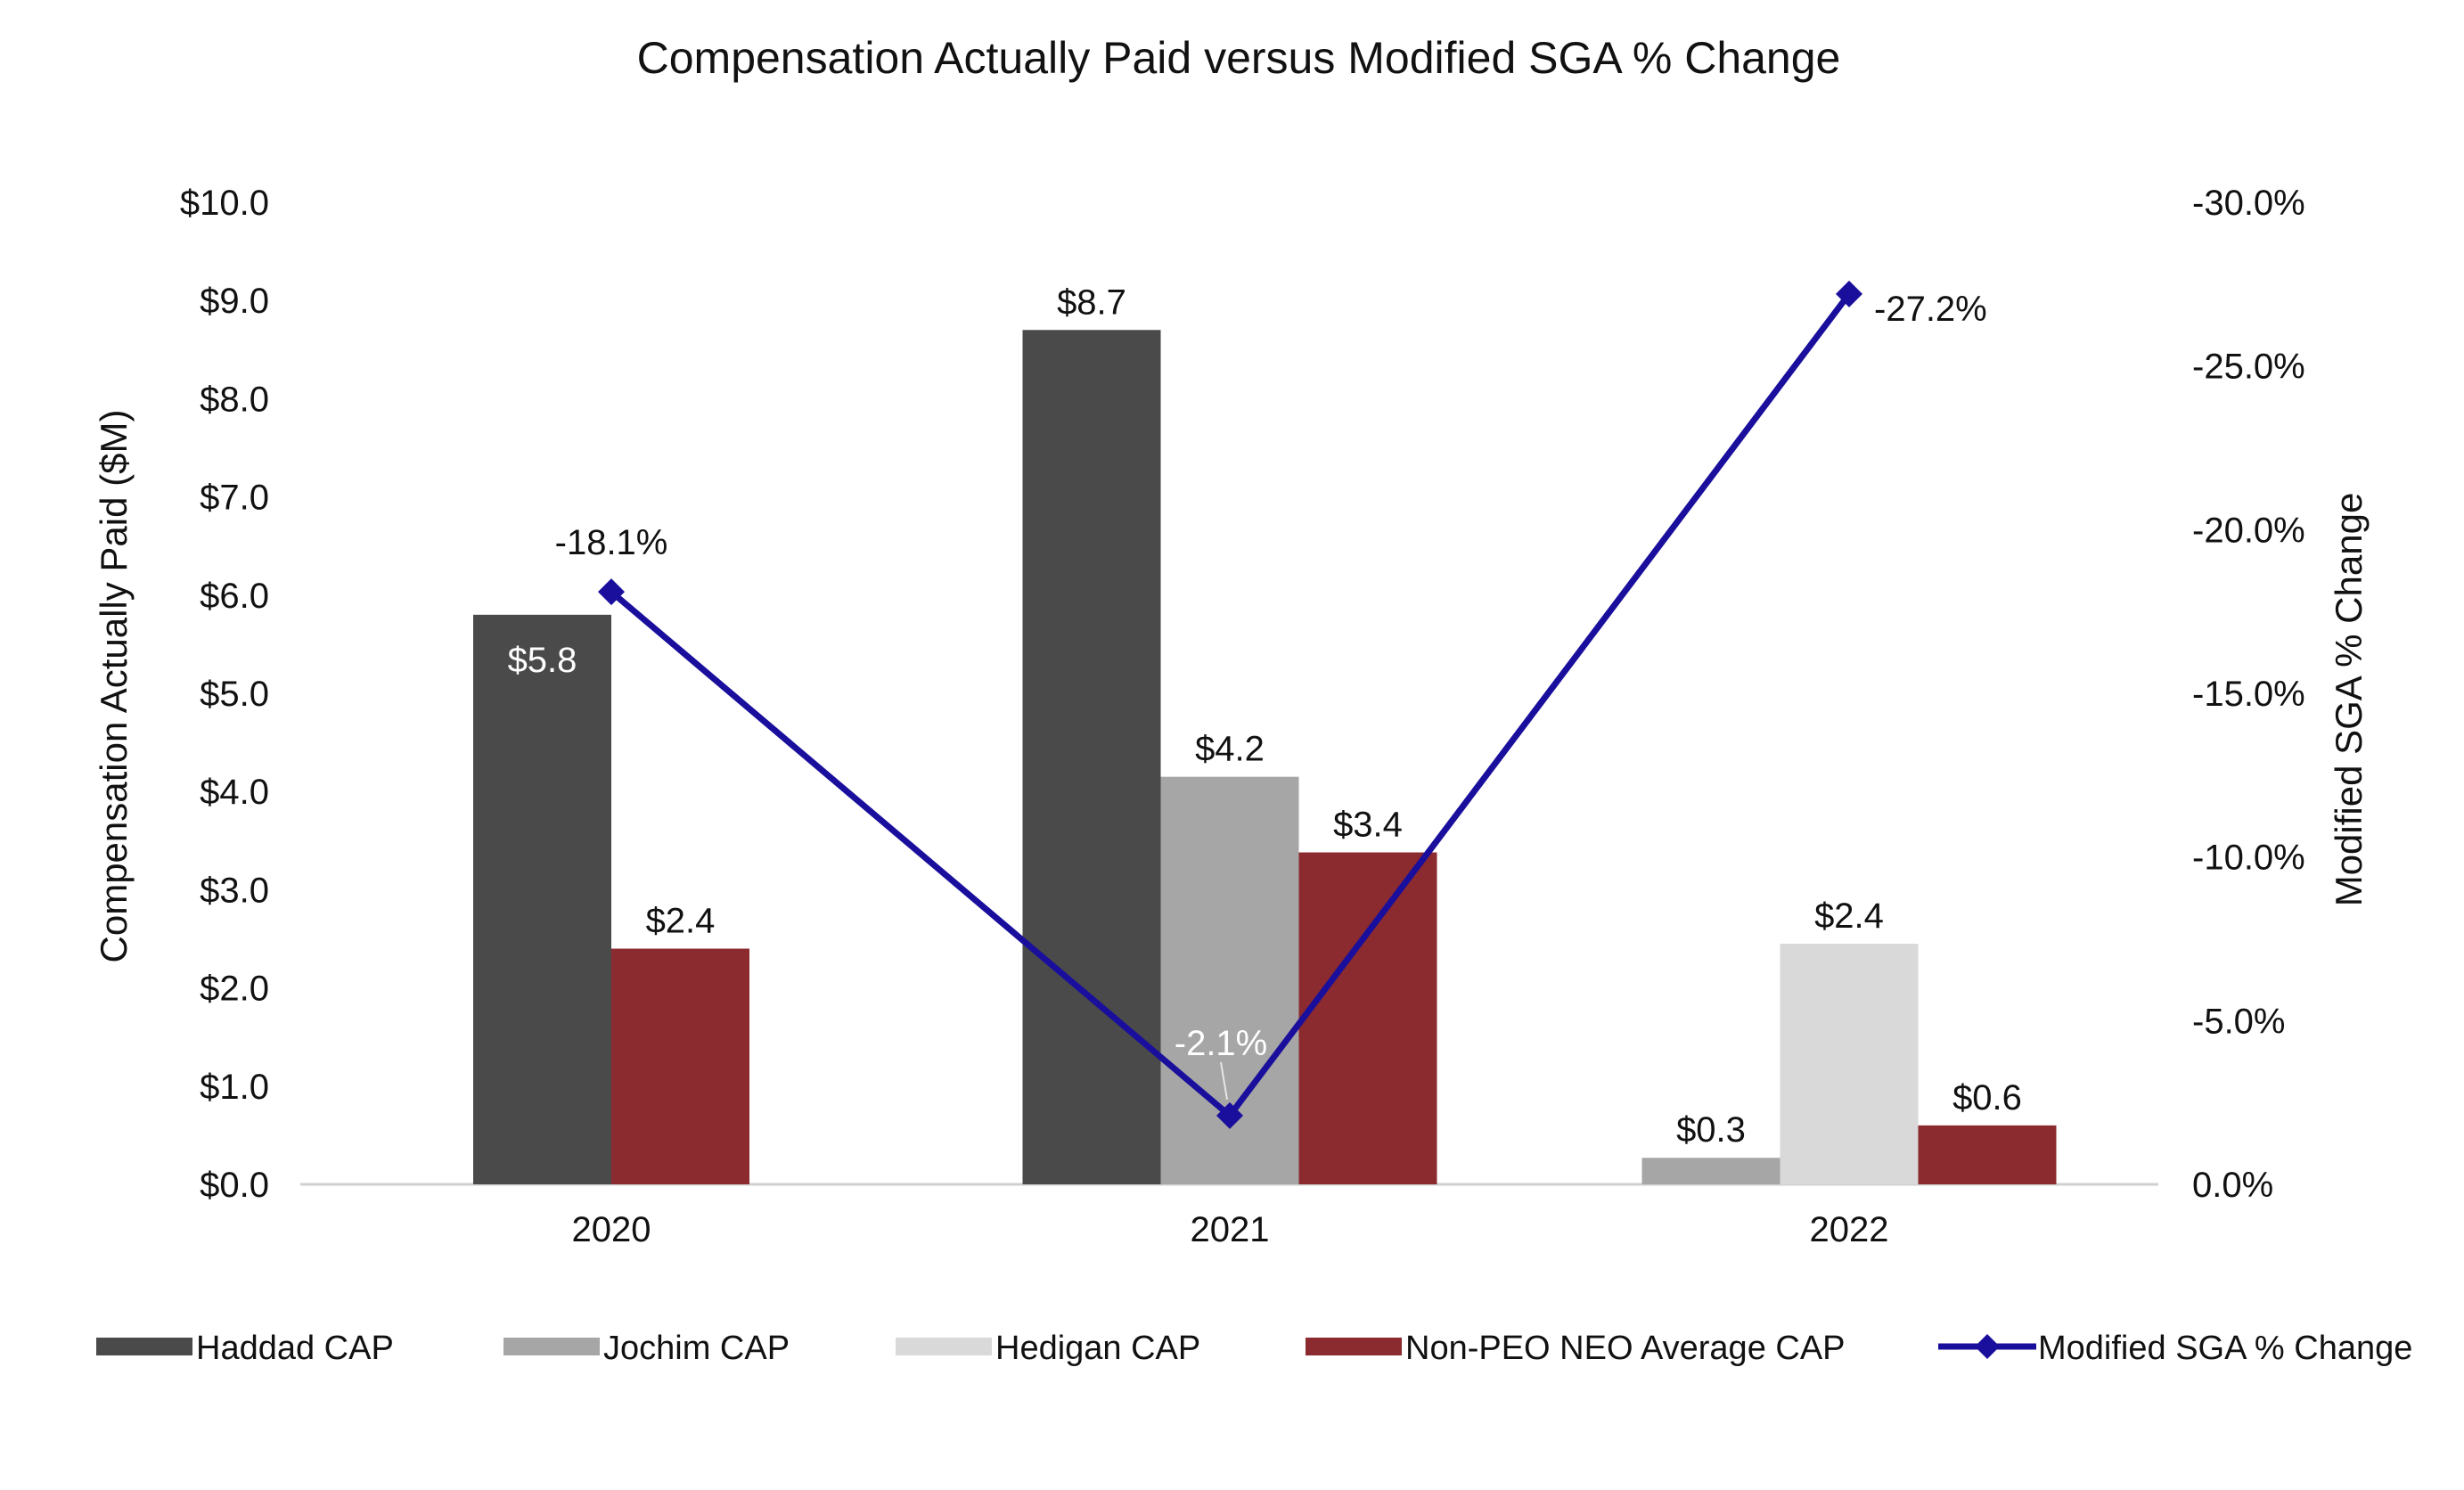  What do you see at coordinates (234, 890) in the screenshot?
I see `y-tick-label: $3.0` at bounding box center [234, 890].